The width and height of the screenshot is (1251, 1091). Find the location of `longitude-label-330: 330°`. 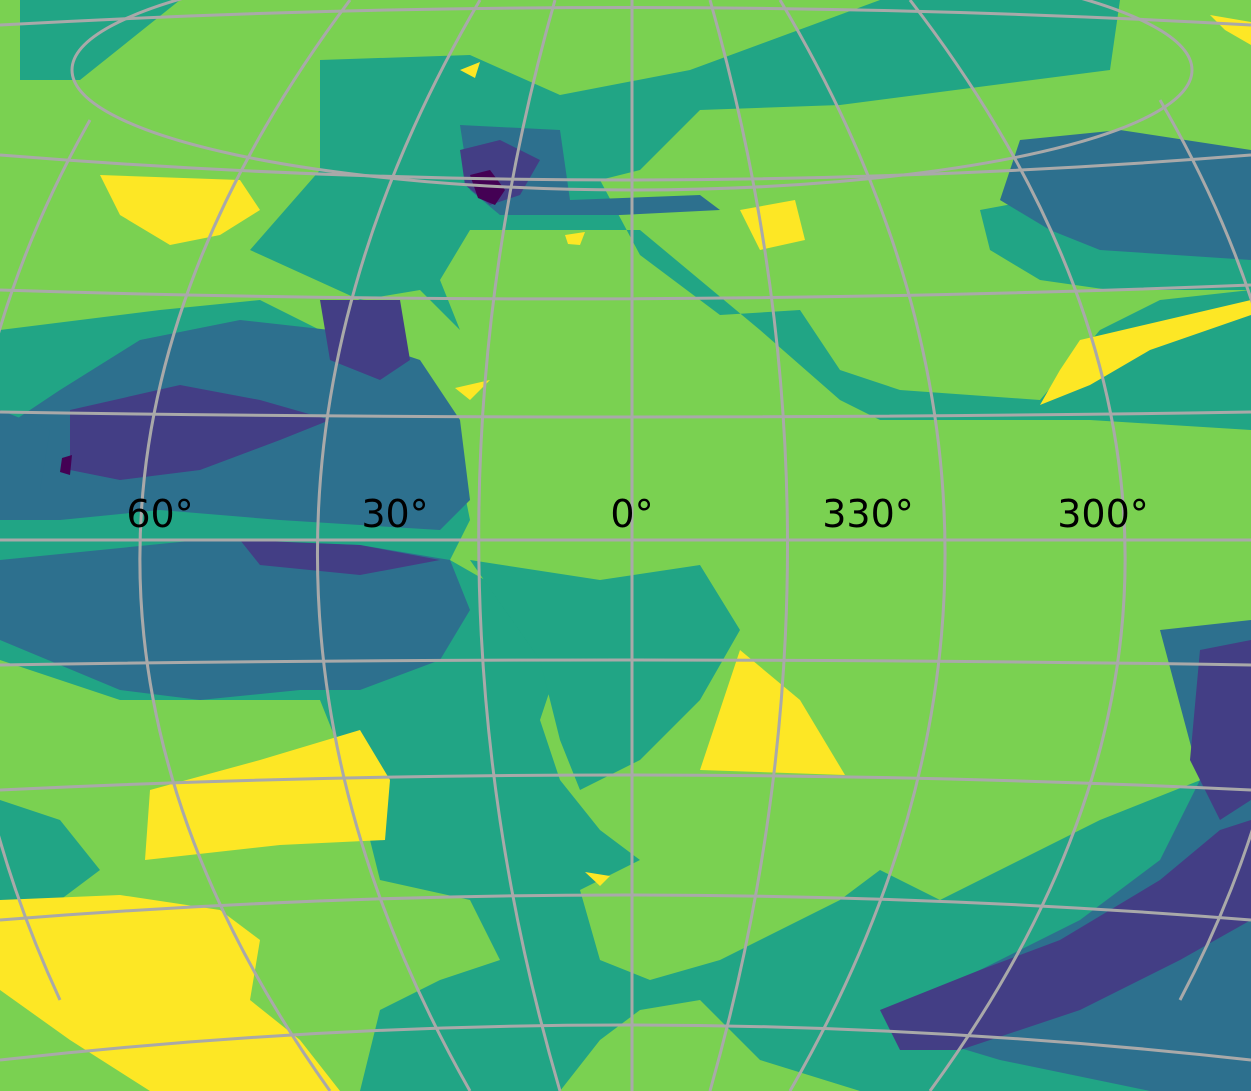

longitude-label-330: 330° is located at coordinates (868, 514).